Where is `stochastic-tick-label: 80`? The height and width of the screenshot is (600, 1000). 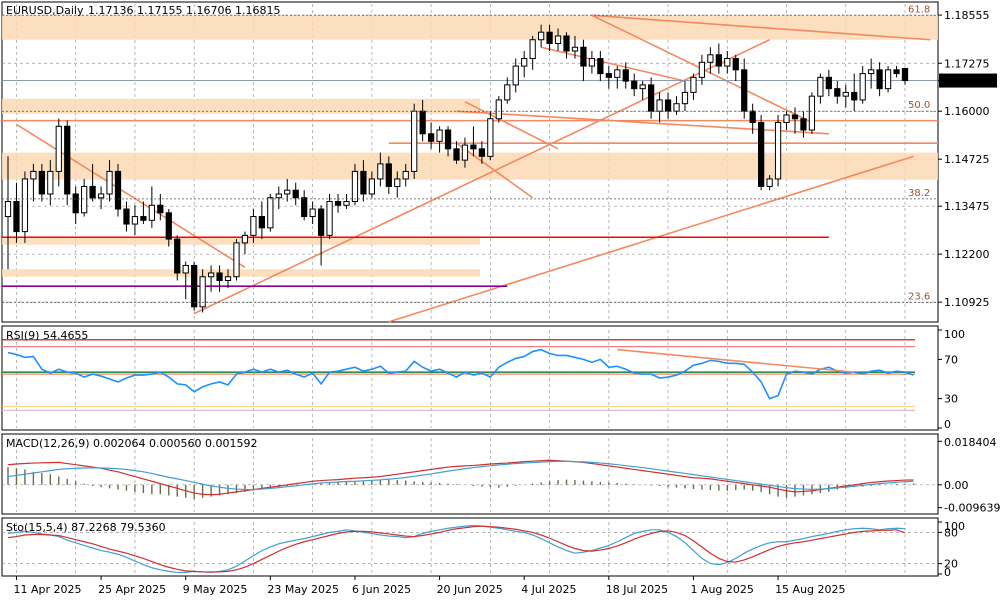
stochastic-tick-label: 80 is located at coordinates (951, 532).